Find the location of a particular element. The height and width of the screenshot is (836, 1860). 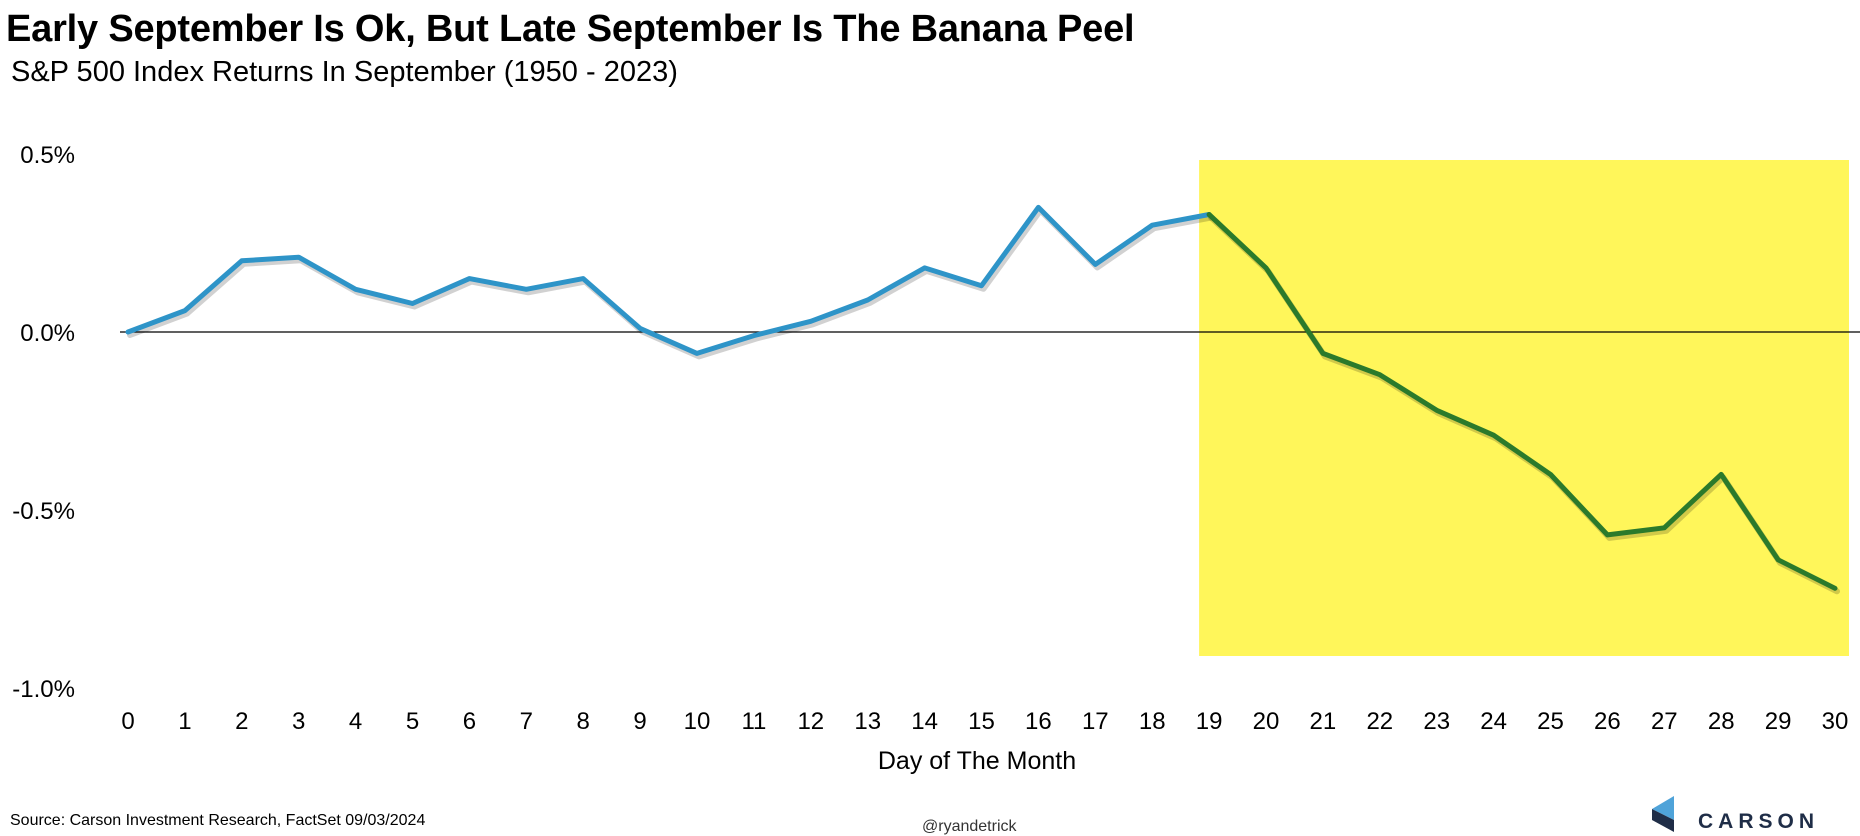

x-tick-label: 1 is located at coordinates (184, 721).